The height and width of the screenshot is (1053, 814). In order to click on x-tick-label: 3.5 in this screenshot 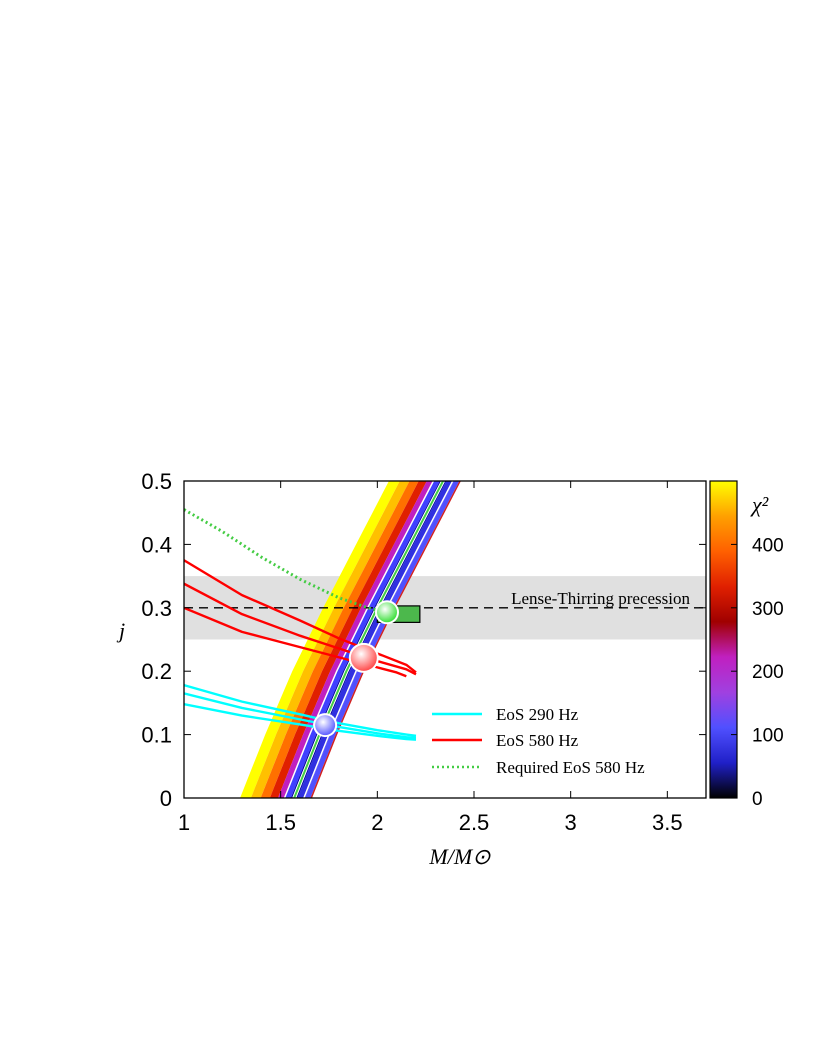, I will do `click(667, 822)`.